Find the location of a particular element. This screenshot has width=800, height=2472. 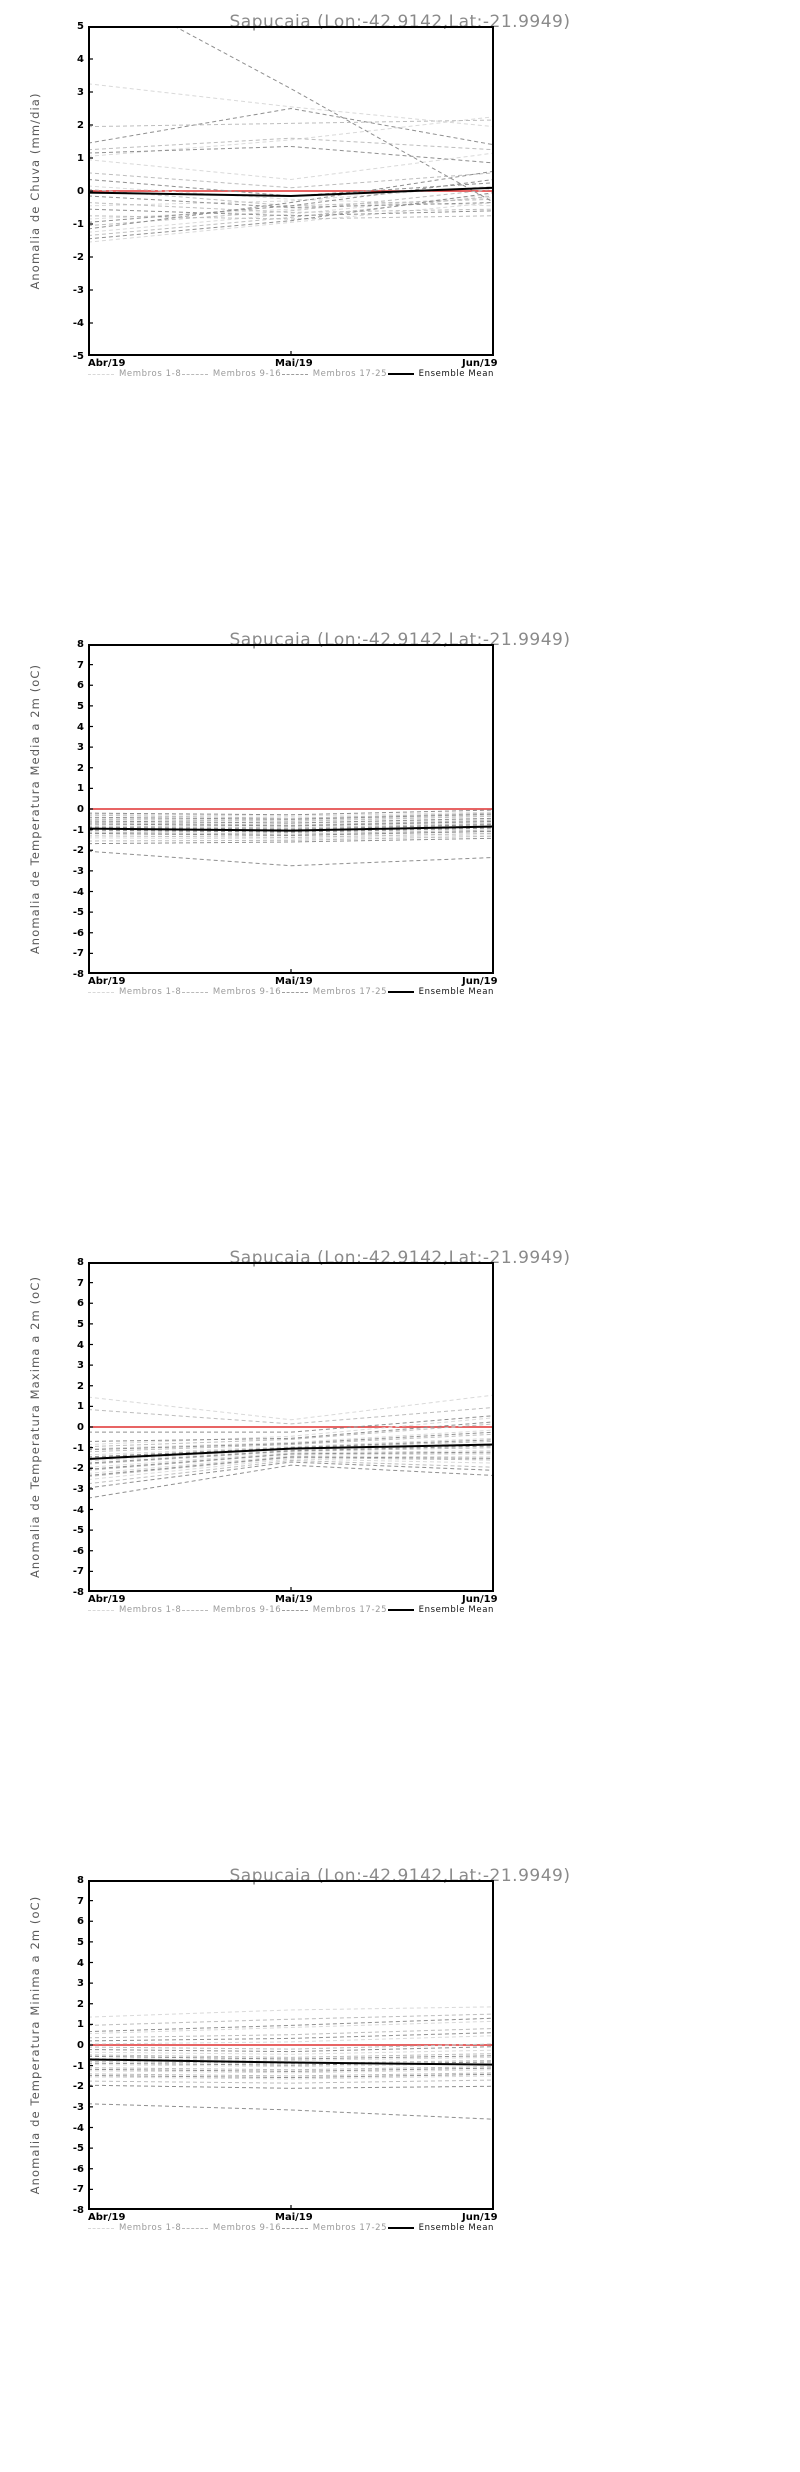

y-tick-label: 1 is located at coordinates (80, 789).